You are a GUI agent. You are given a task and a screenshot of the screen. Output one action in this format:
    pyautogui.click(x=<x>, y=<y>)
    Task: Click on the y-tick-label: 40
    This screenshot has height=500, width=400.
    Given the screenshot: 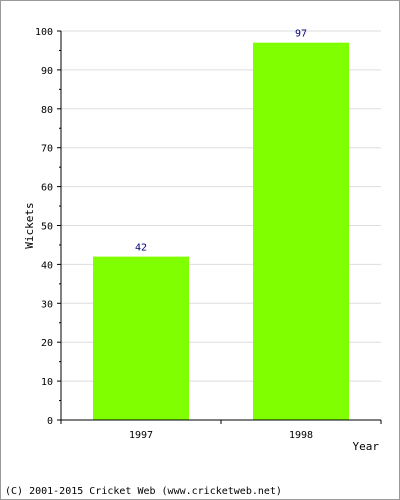 What is the action you would take?
    pyautogui.click(x=47, y=265)
    